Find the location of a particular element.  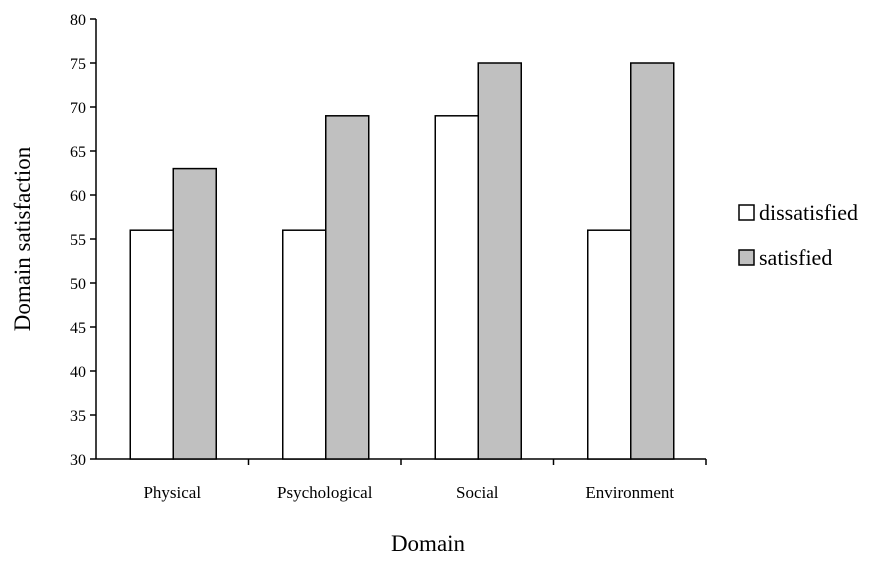

x-category-label: Environment is located at coordinates (629, 492).